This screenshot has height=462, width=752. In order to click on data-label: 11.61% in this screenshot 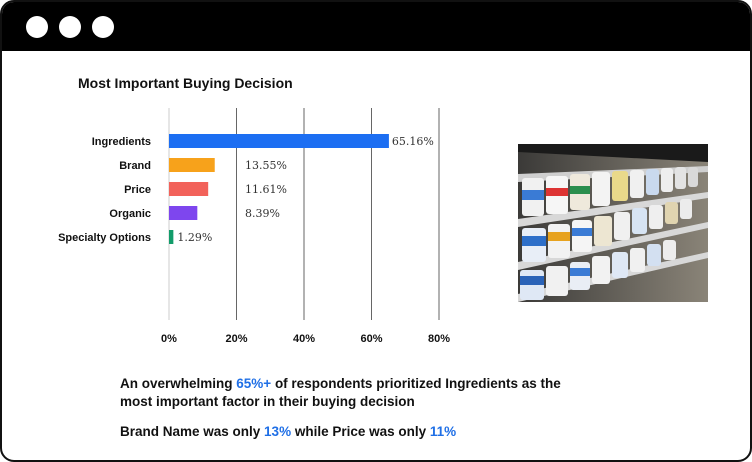, I will do `click(266, 189)`.